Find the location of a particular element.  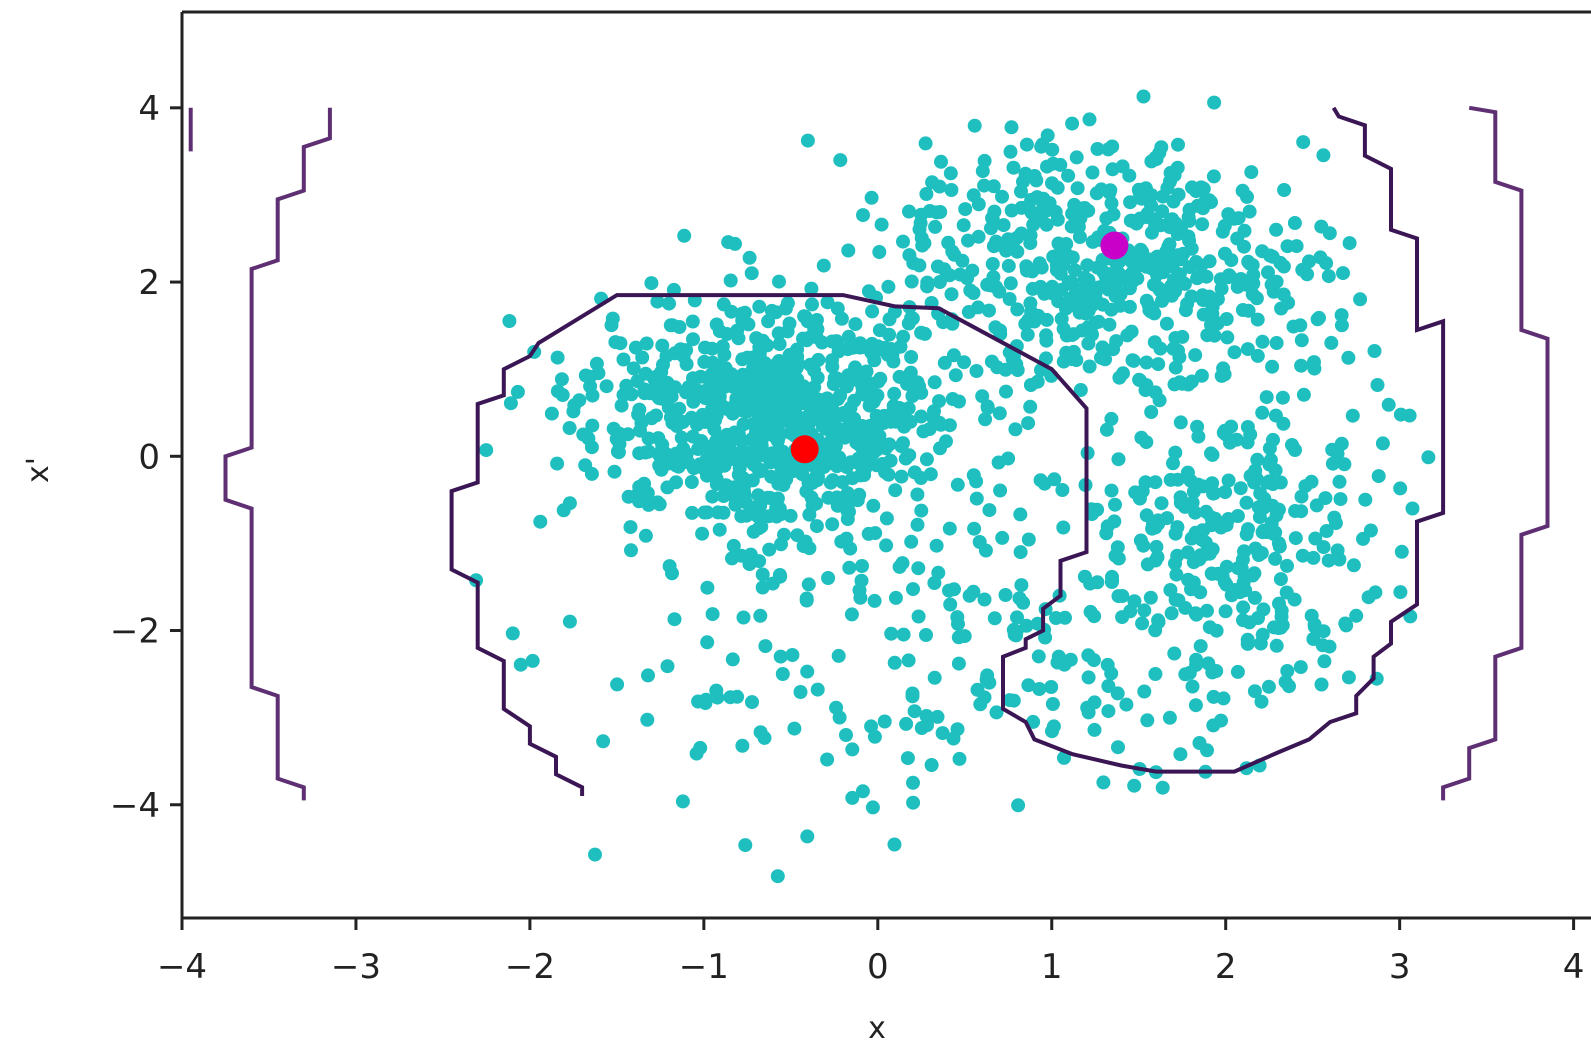

x-tick-label: 3 is located at coordinates (1400, 967).